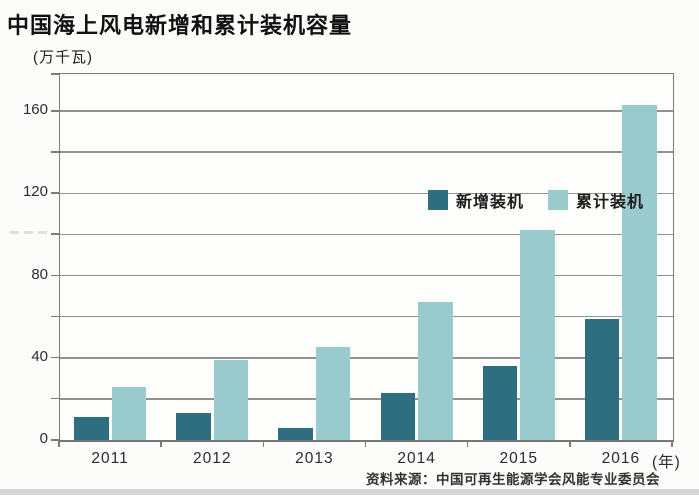 The width and height of the screenshot is (699, 495). What do you see at coordinates (518, 458) in the screenshot?
I see `x-tick-label-2015: 2015` at bounding box center [518, 458].